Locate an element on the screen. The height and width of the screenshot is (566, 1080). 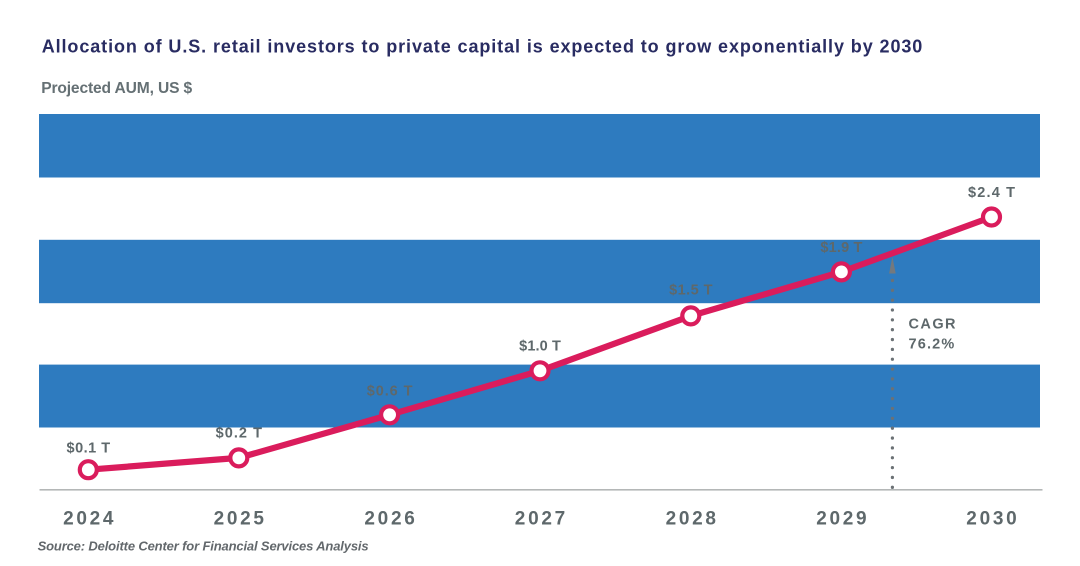
svg-text: $1.9 T is located at coordinates (841, 248).